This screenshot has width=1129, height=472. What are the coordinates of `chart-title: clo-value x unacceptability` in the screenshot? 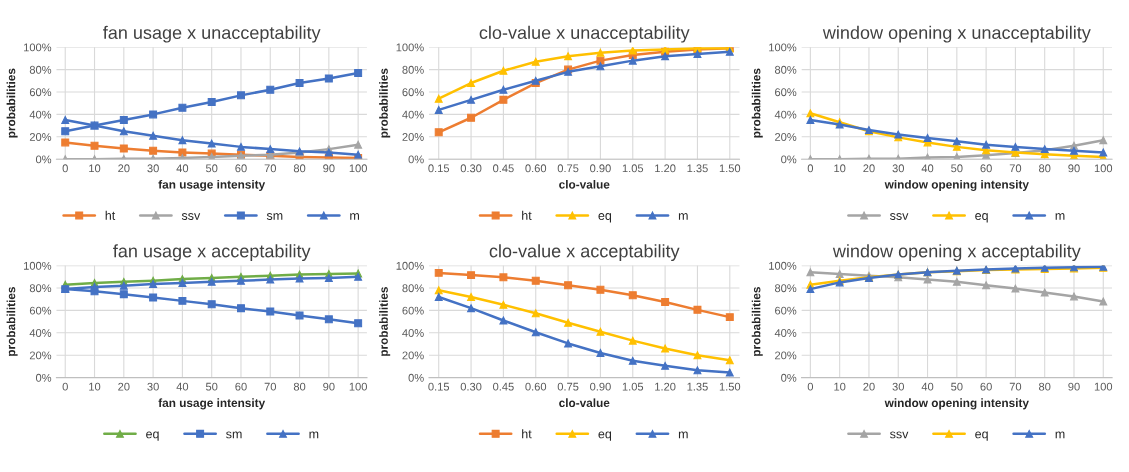 It's located at (584, 34).